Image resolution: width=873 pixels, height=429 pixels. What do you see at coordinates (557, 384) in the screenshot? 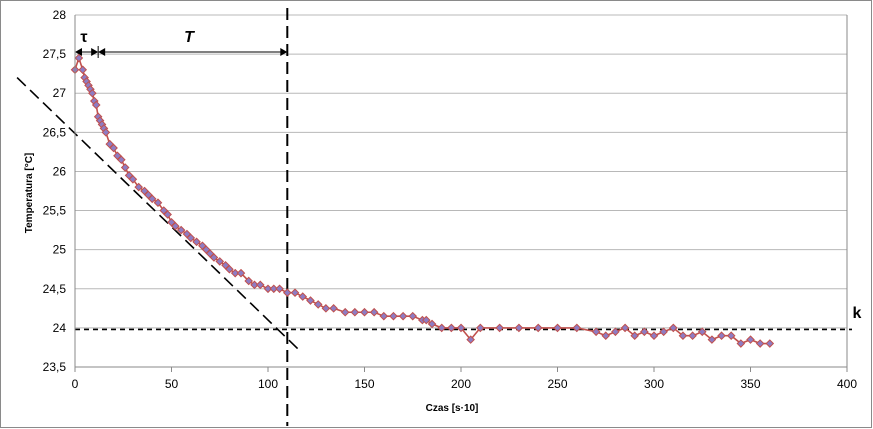
I see `x-tick-label: 250` at bounding box center [557, 384].